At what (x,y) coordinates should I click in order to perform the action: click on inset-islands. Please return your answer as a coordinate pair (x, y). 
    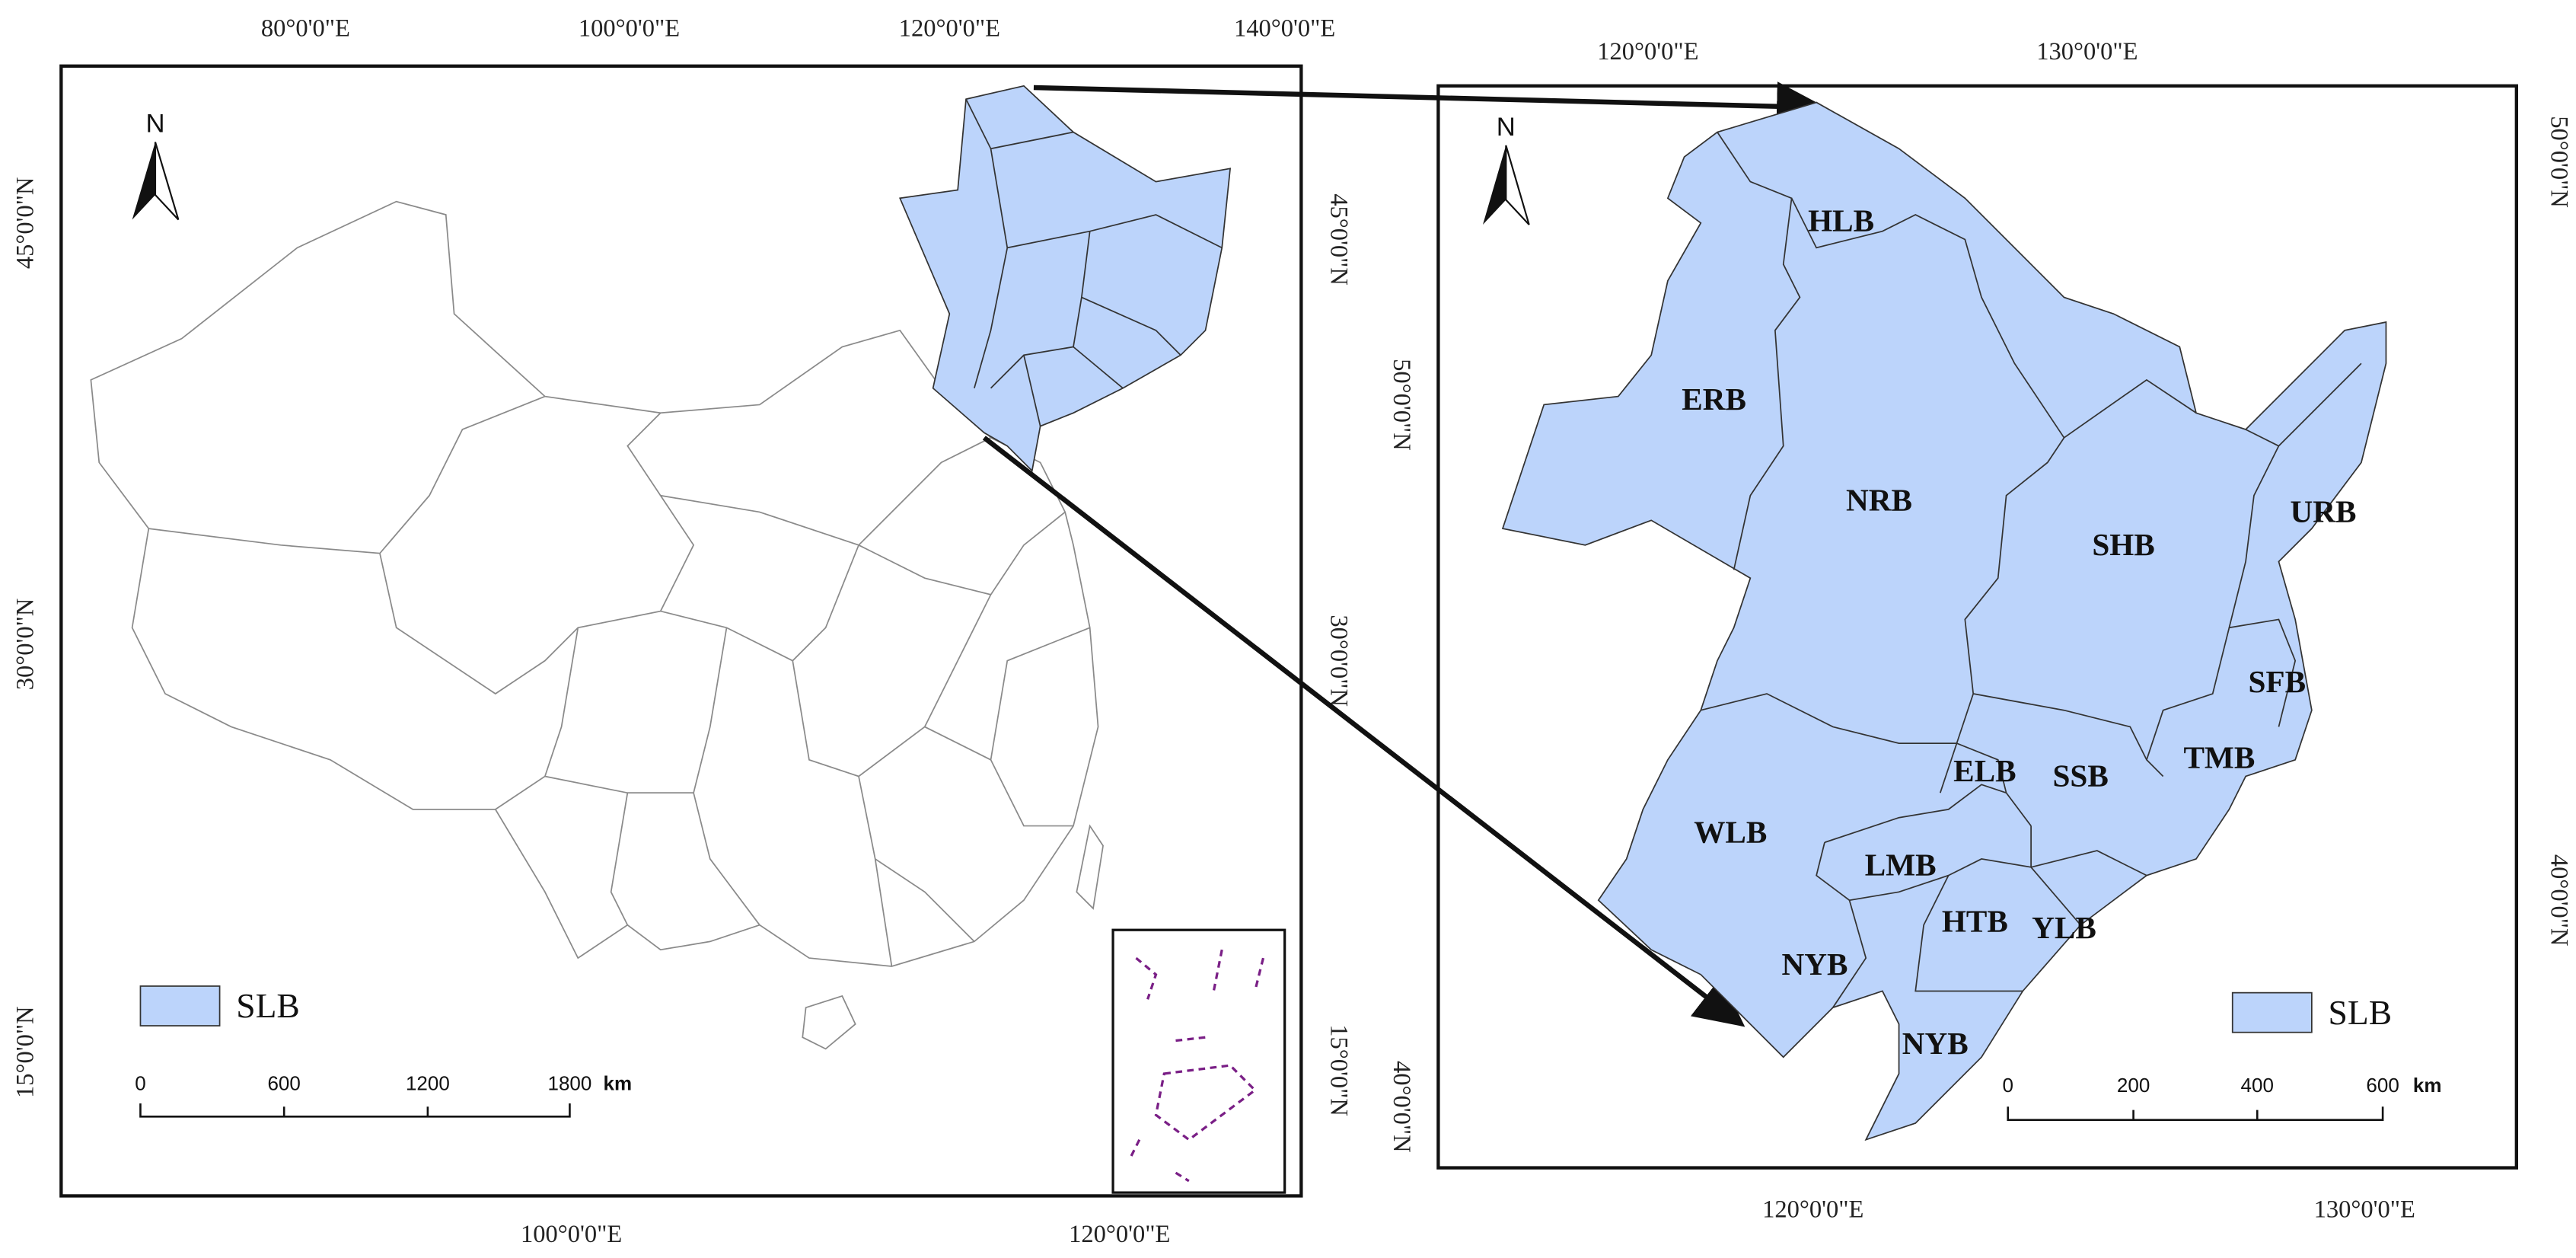
    Looking at the image, I should click on (1198, 1066).